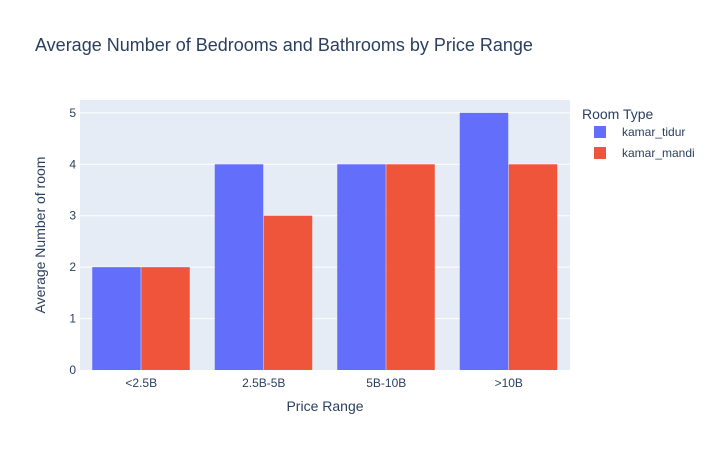 Image resolution: width=721 pixels, height=450 pixels. I want to click on x-tick-label: <2.5B, so click(141, 383).